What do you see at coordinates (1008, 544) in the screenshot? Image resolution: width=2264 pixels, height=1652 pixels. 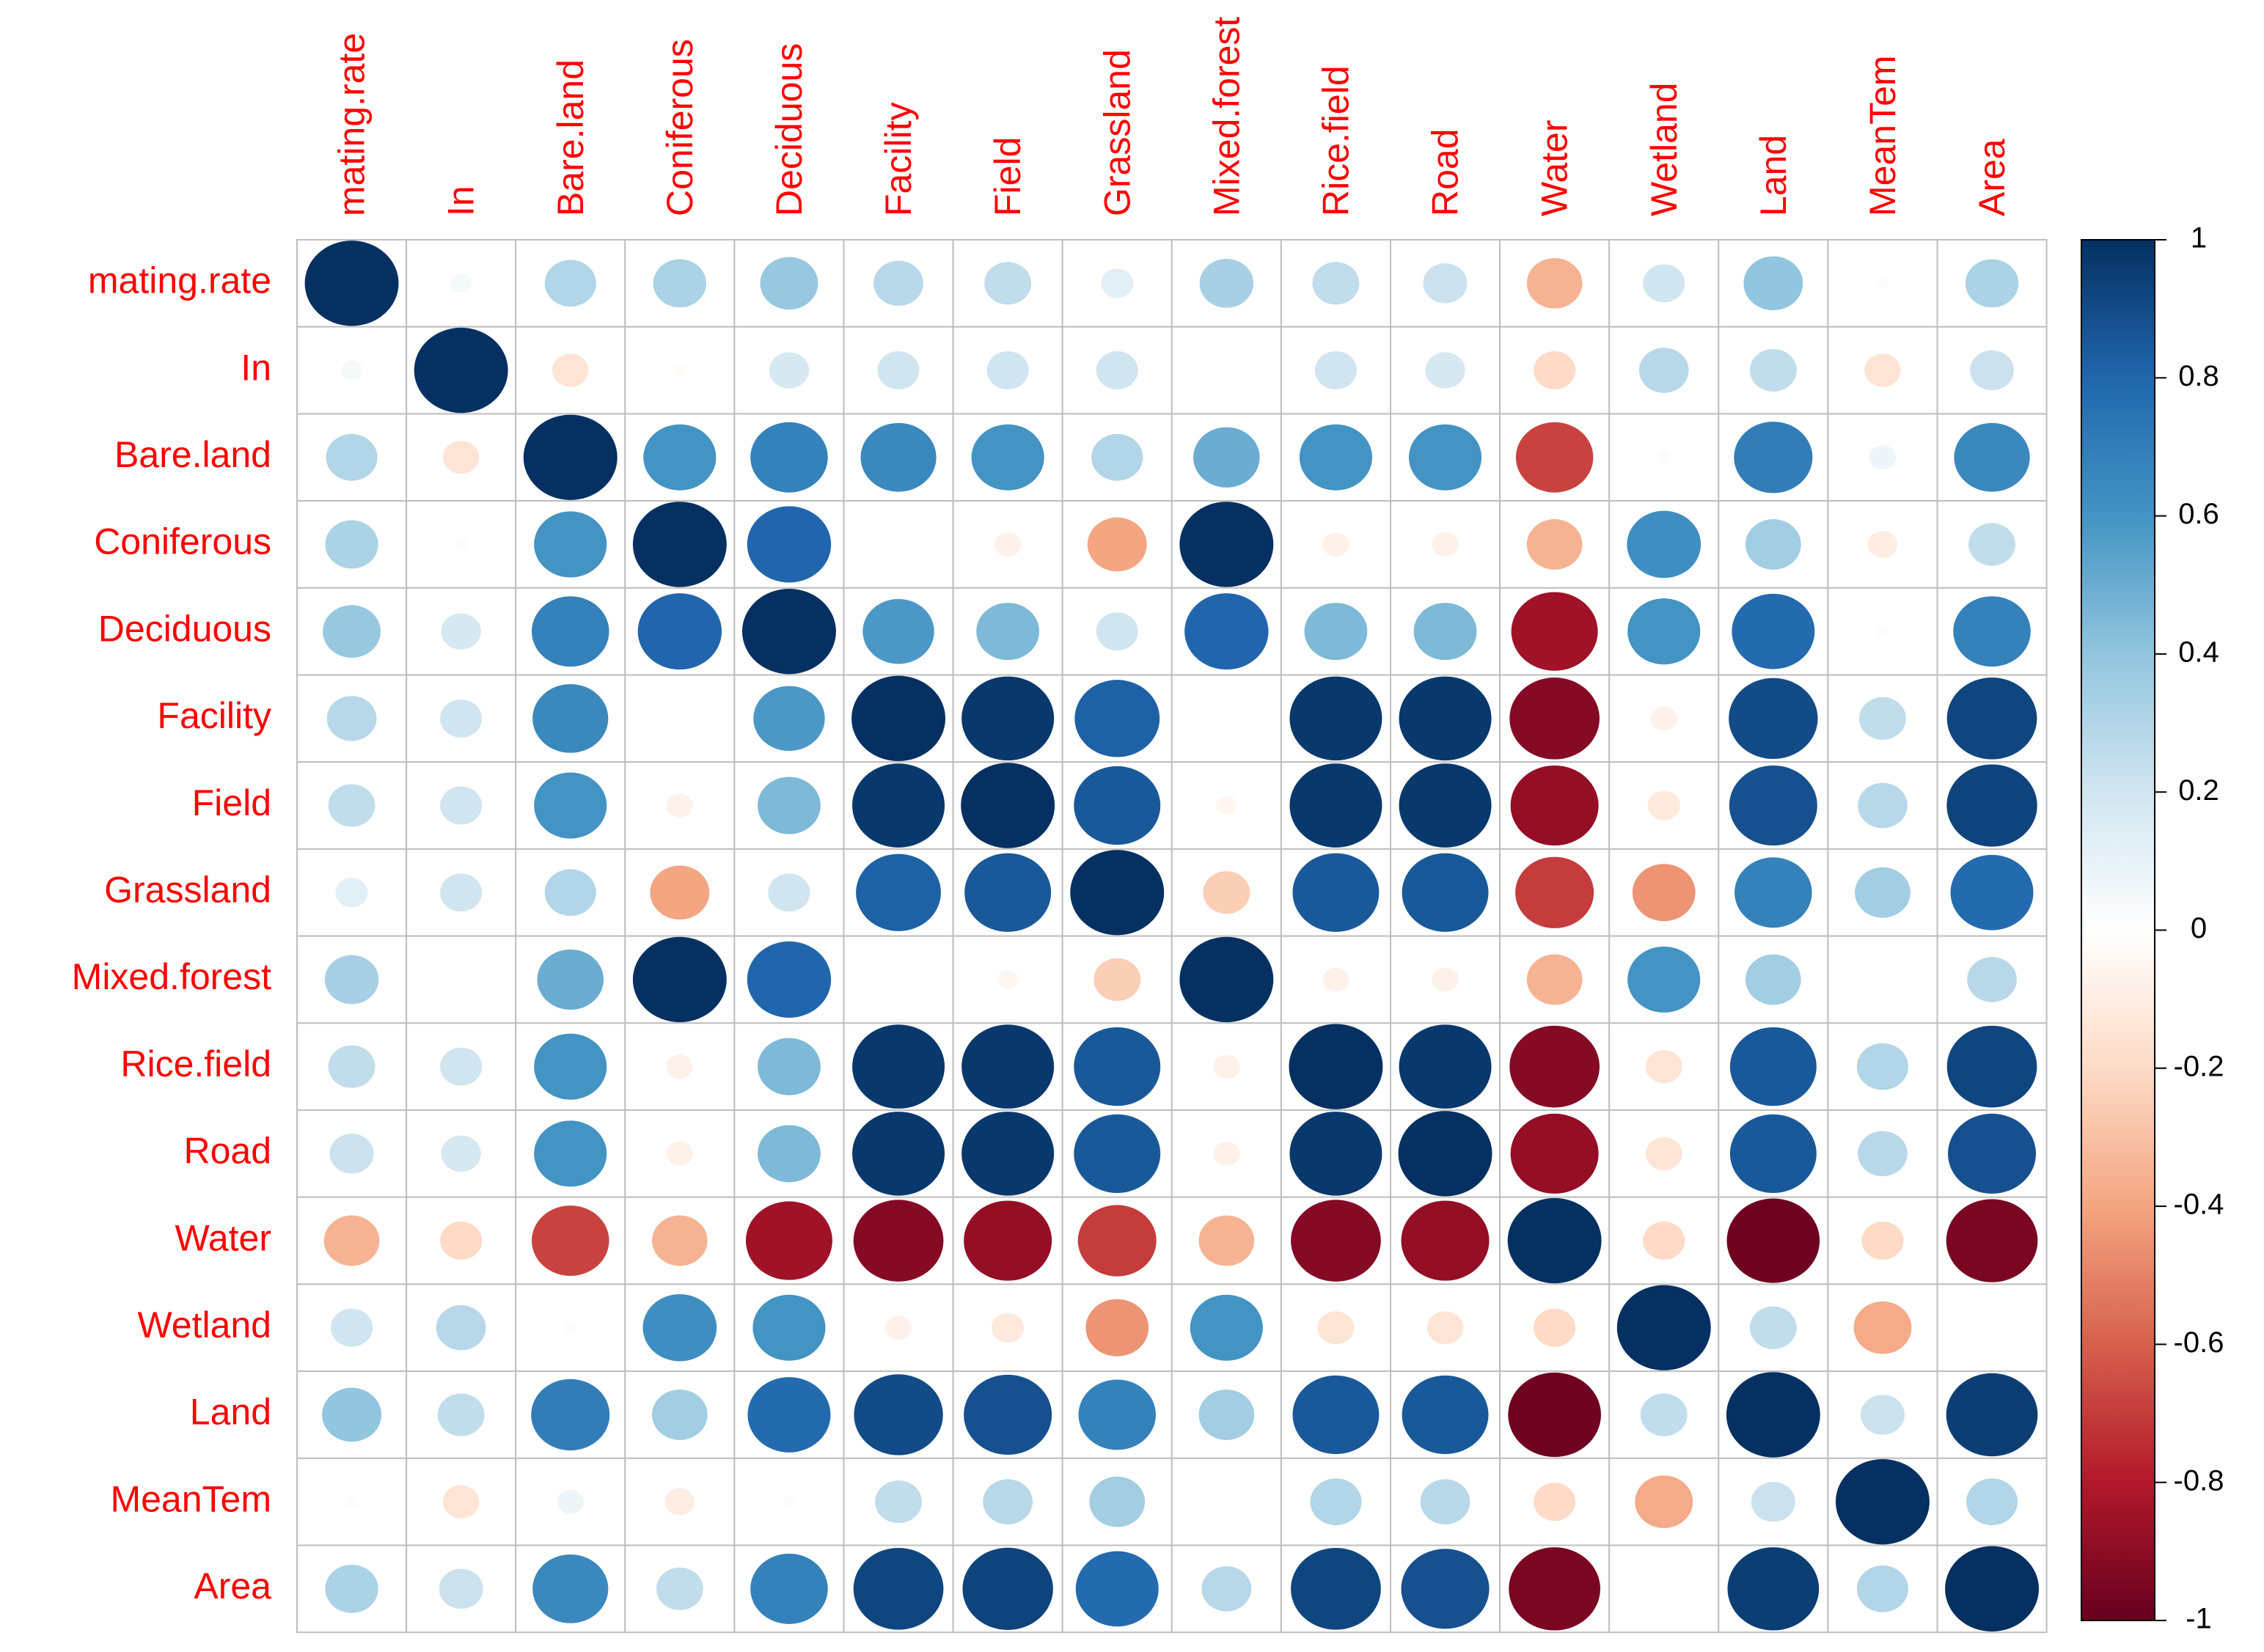 I see `corr-circle-Coniferous-Field` at bounding box center [1008, 544].